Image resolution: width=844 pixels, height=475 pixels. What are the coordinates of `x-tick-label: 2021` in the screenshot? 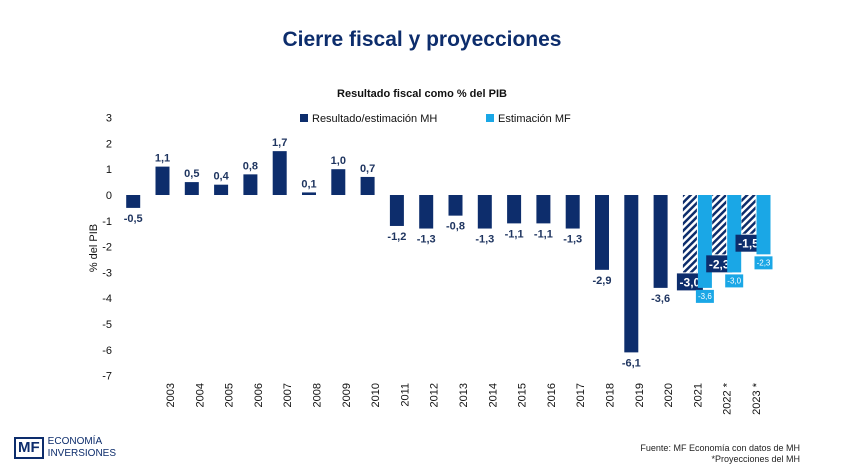 It's located at (698, 395).